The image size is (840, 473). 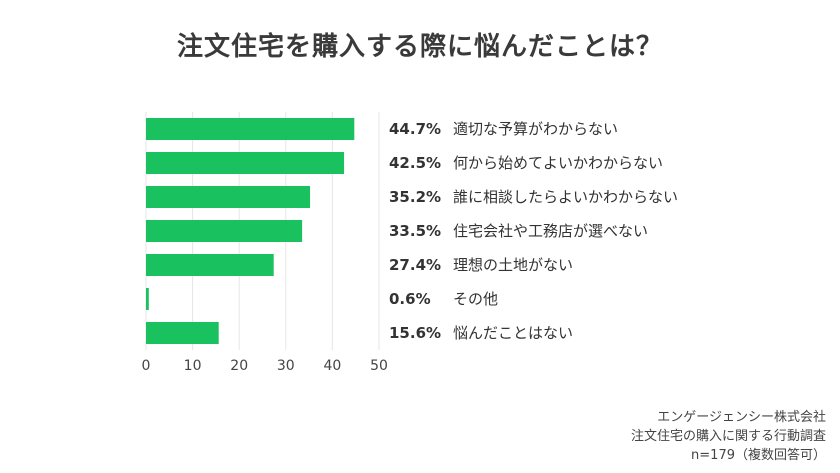 What do you see at coordinates (193, 366) in the screenshot?
I see `x-tick-label: 10` at bounding box center [193, 366].